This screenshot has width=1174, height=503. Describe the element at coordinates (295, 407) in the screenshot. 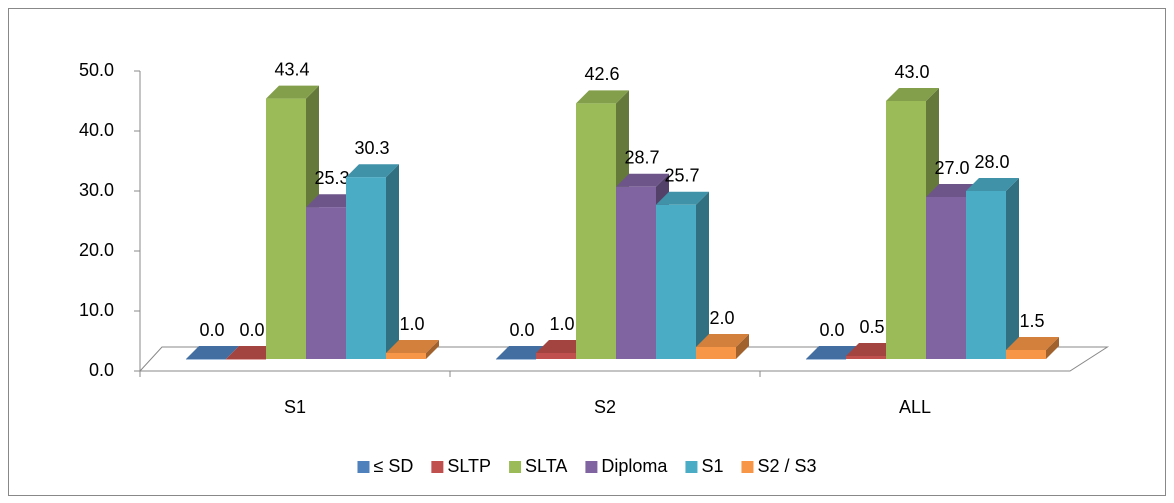

I see `x-tick-label: S1` at that location.